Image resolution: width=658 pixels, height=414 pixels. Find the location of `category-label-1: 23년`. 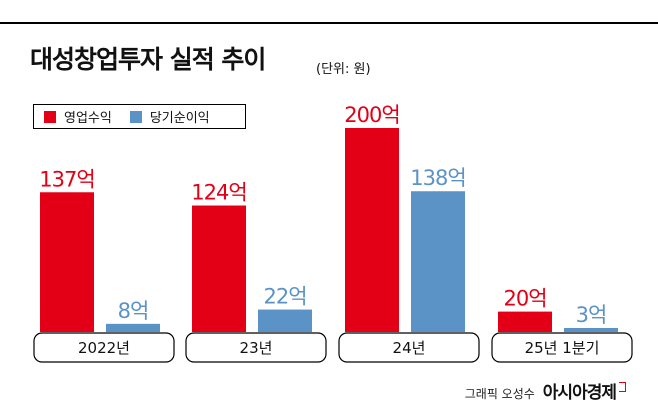

category-label-1: 23년 is located at coordinates (256, 348).